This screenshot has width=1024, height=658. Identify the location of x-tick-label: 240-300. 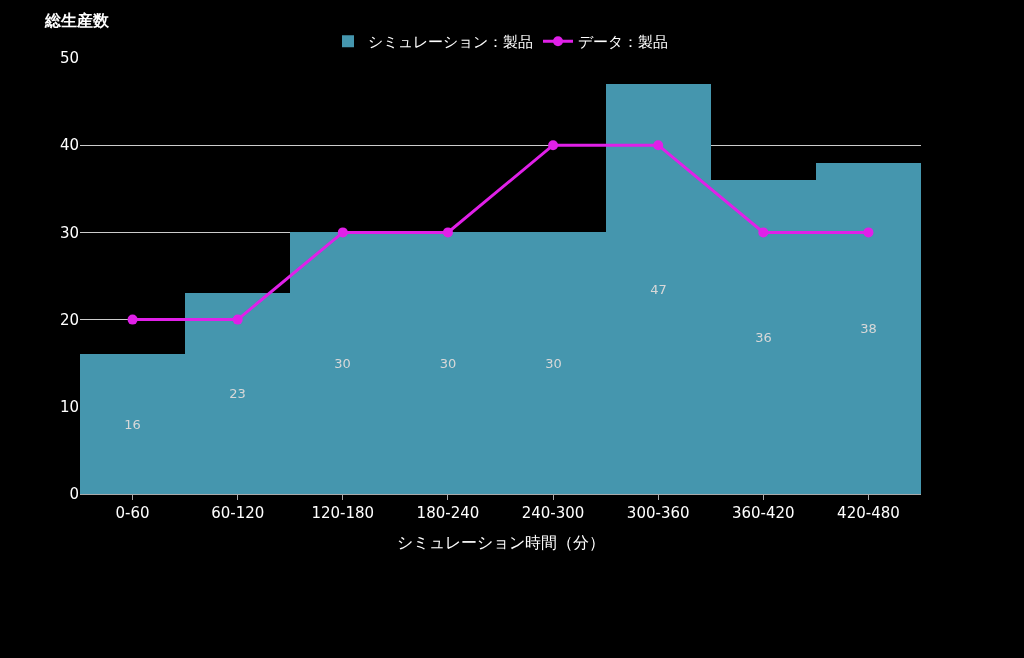
(553, 513).